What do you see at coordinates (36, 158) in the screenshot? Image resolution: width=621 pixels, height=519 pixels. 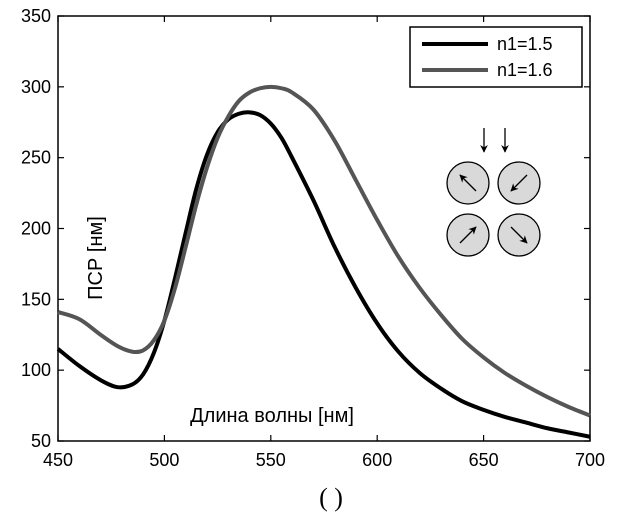 I see `y-tick-label: 250` at bounding box center [36, 158].